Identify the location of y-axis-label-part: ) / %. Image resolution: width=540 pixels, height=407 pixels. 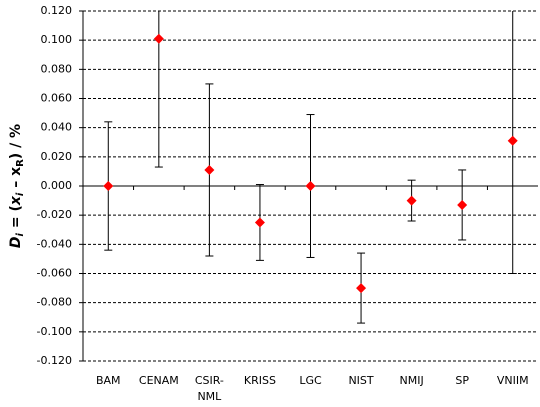
(16, 141).